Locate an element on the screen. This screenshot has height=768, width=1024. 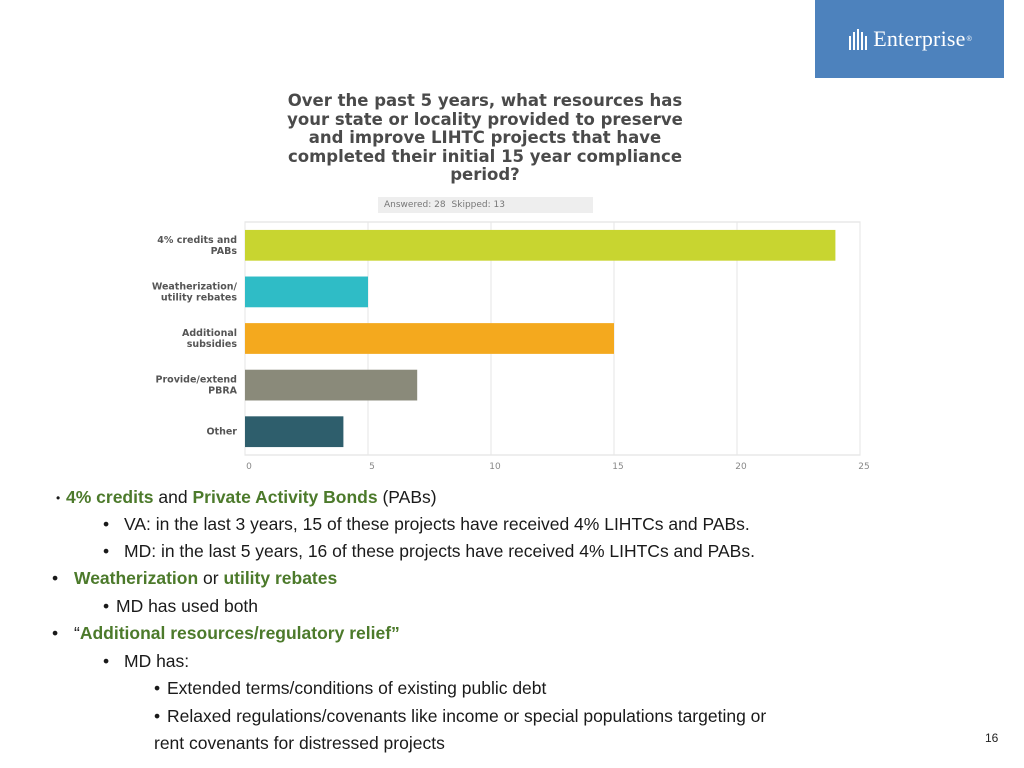
y-category-label: Other is located at coordinates (221, 432).